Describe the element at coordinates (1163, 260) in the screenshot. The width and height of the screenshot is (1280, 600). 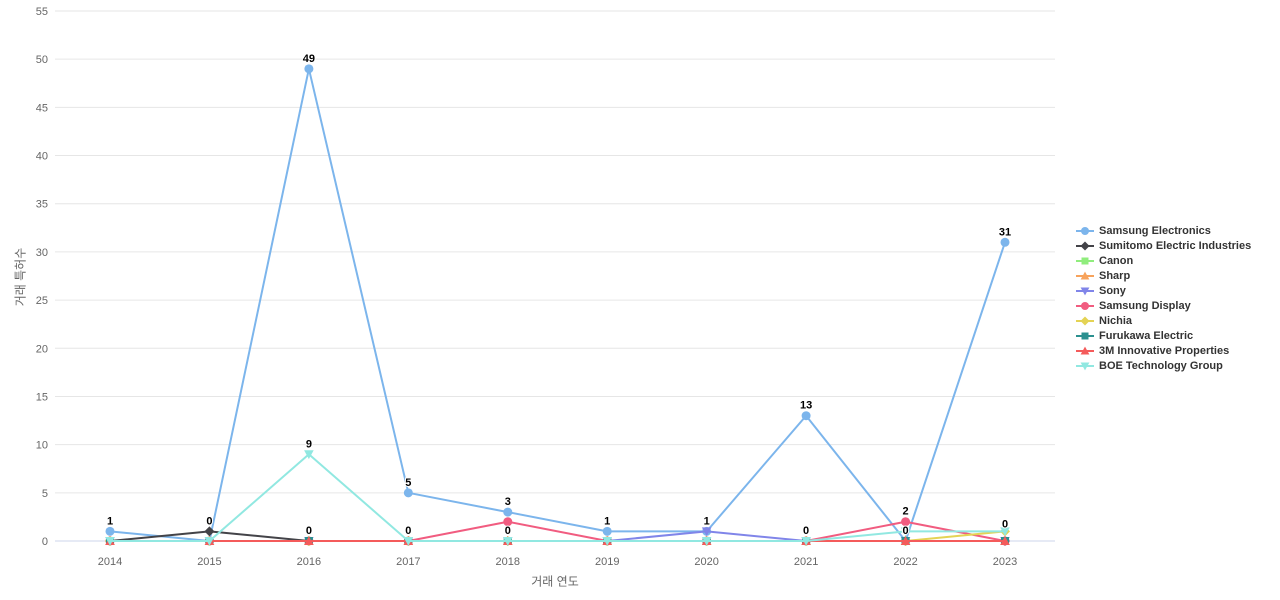
I see `legend-item-canon: Canon` at that location.